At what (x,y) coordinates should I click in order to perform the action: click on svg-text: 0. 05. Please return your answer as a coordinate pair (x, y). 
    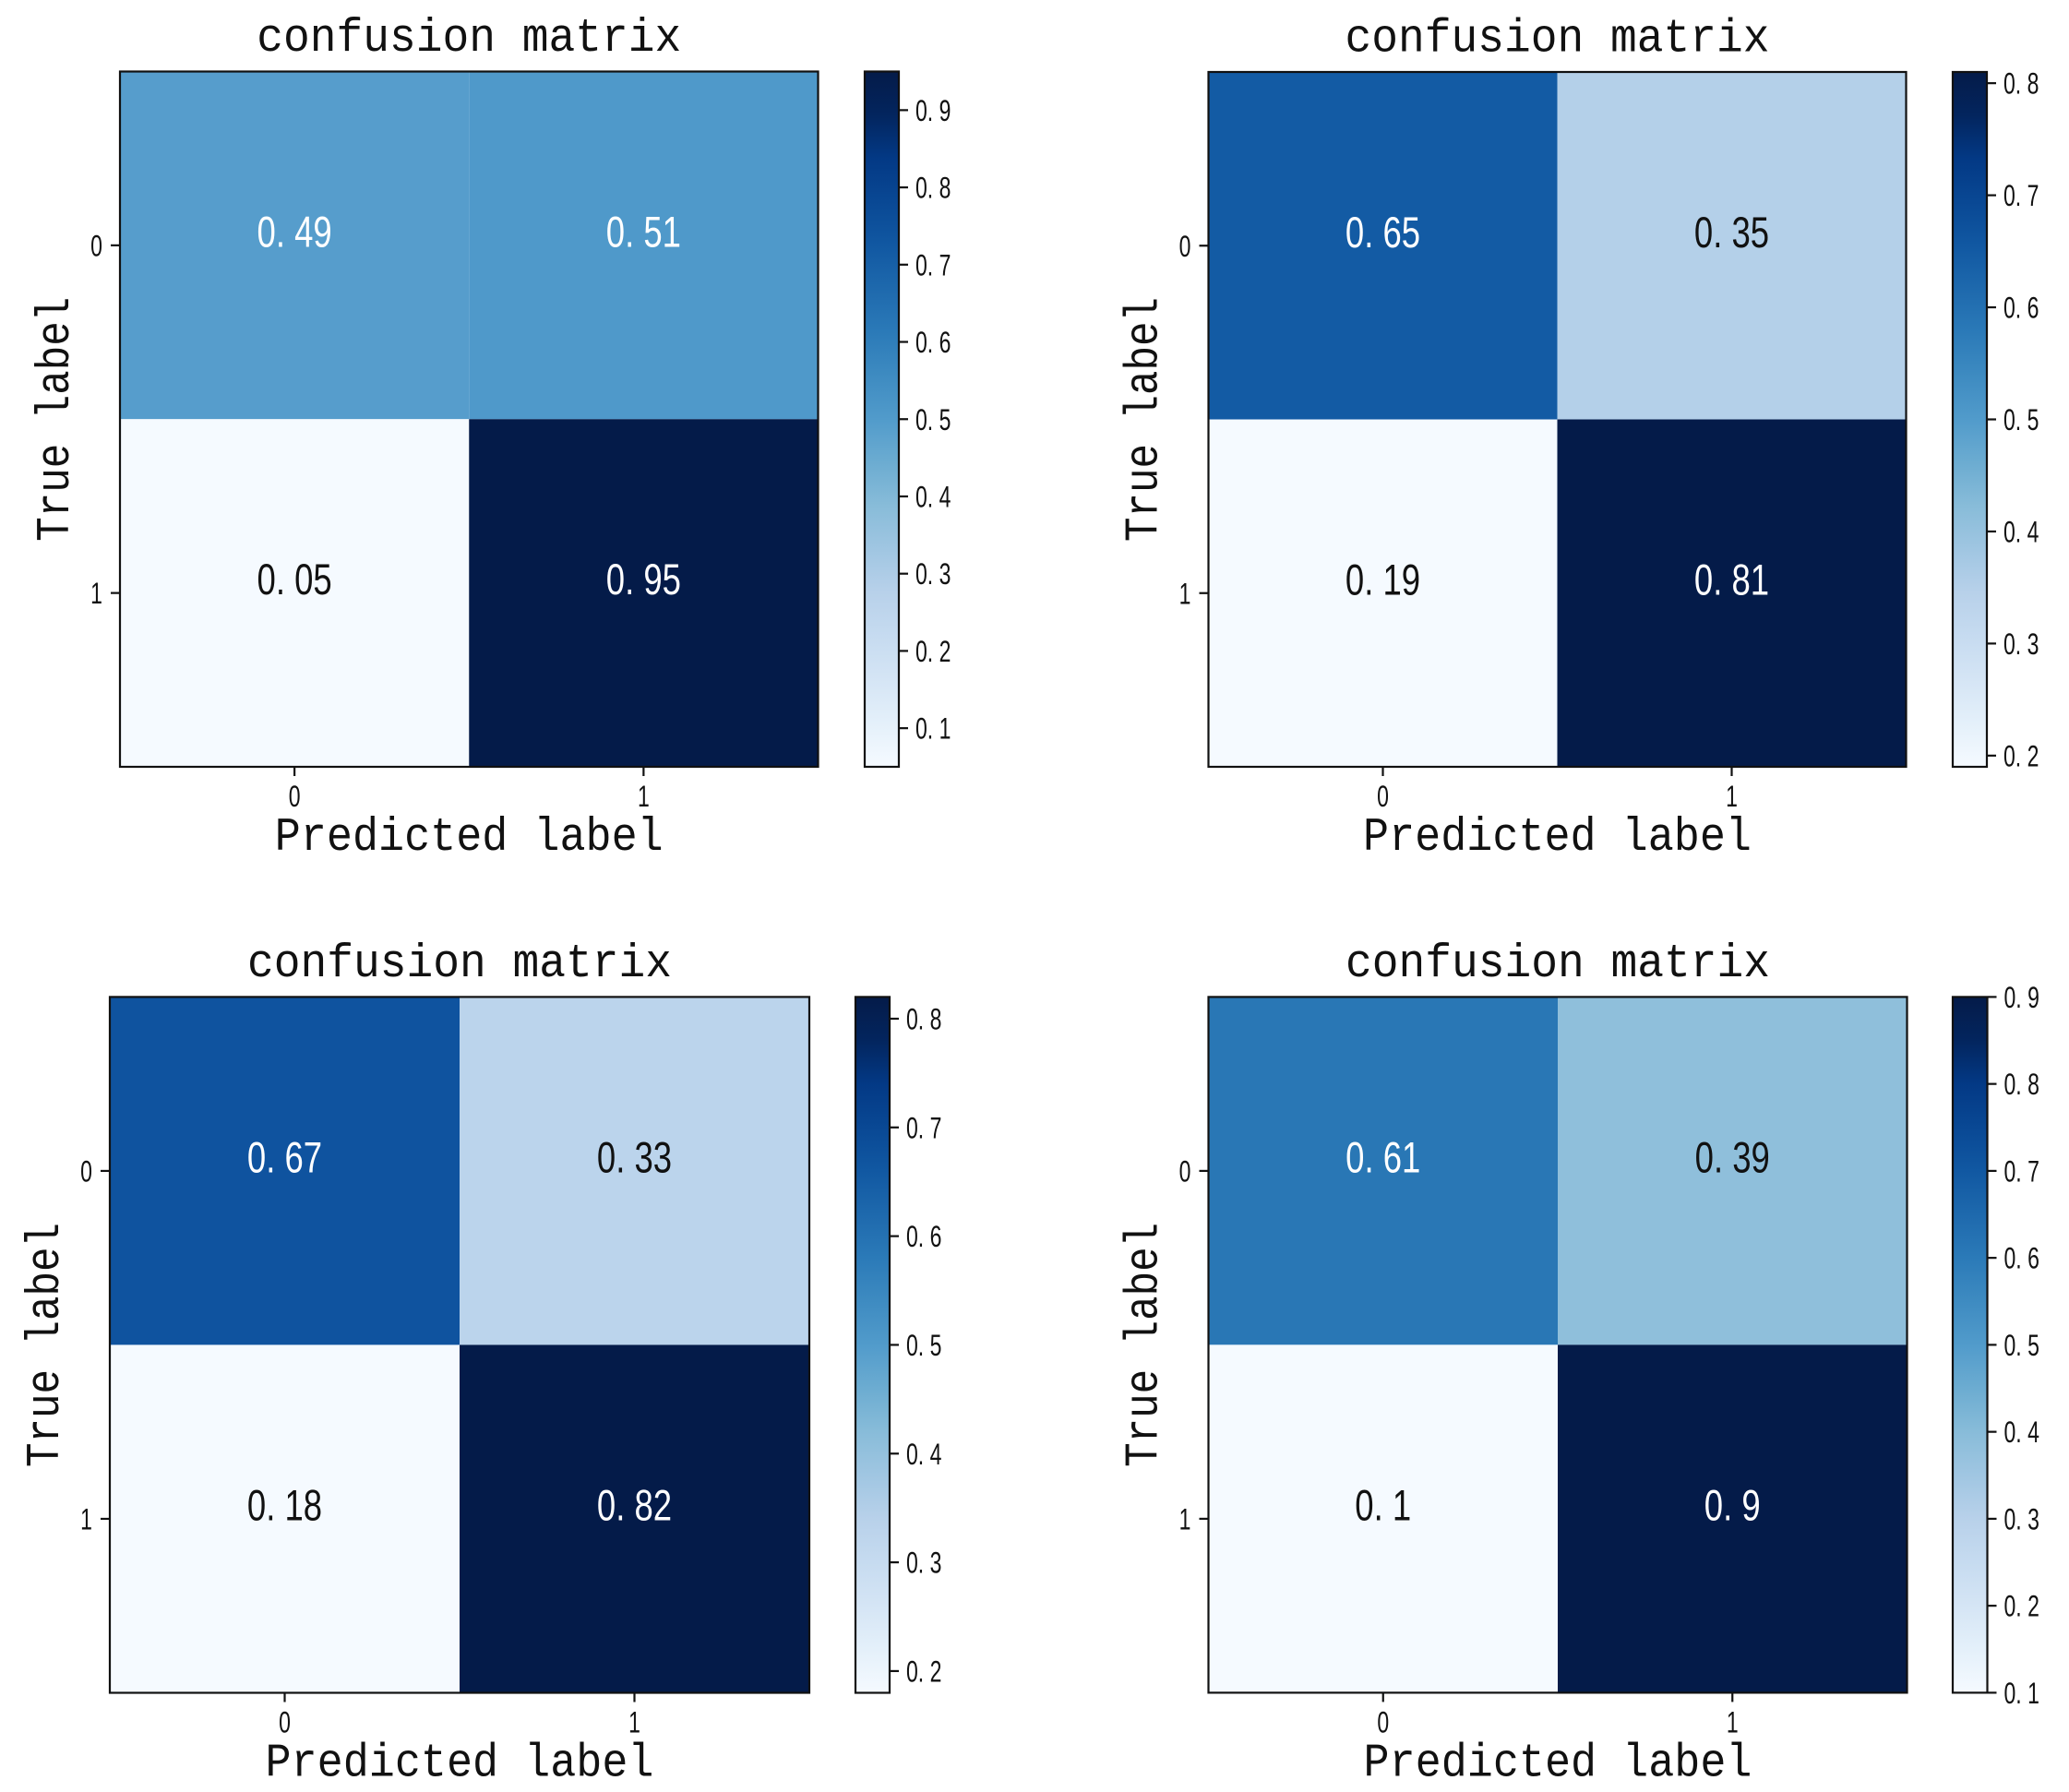
    Looking at the image, I should click on (294, 580).